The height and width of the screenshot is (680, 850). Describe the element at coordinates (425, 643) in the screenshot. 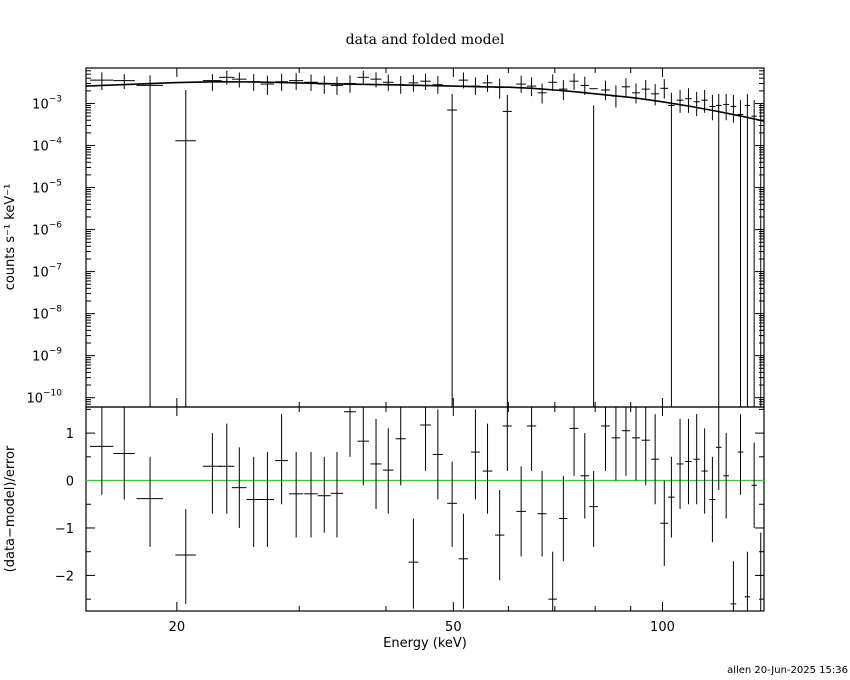

I see `x-axis-label: Energy (keV)` at that location.